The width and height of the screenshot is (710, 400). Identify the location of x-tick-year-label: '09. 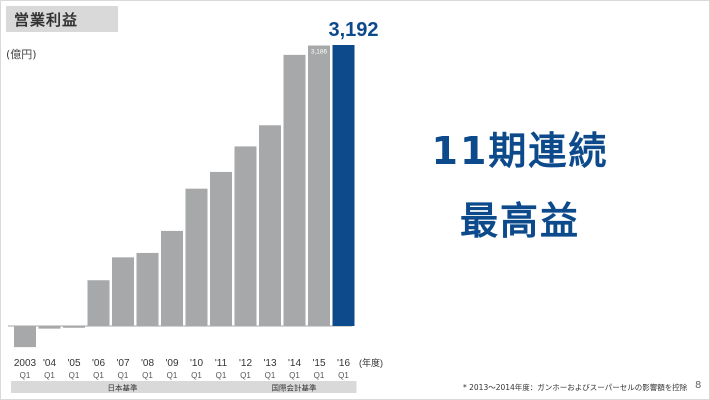
(171, 363).